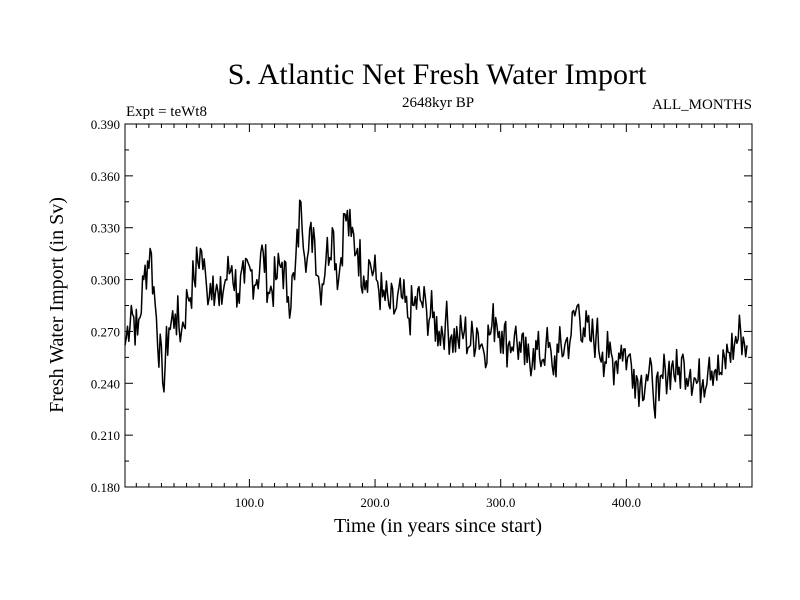  What do you see at coordinates (57, 305) in the screenshot?
I see `y-axis-label: Fresh Water Import (in Sv)` at bounding box center [57, 305].